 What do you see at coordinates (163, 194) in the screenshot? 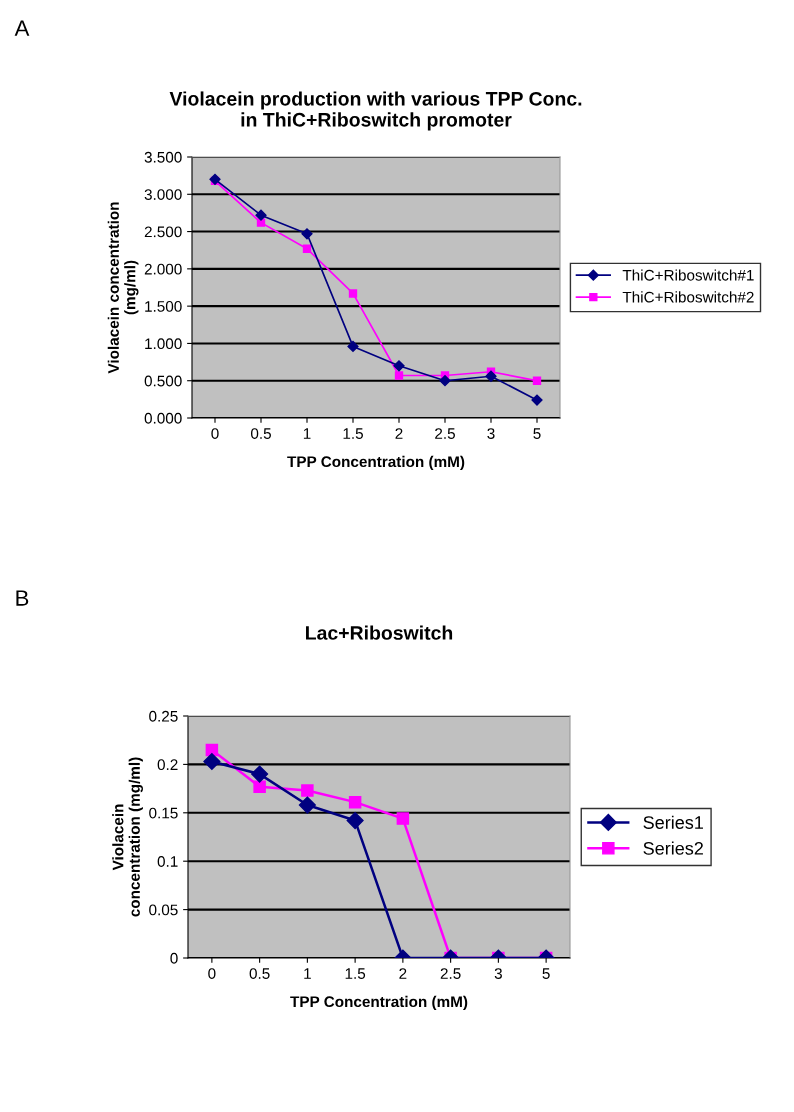
I see `y-tick-label: 3.000` at bounding box center [163, 194].